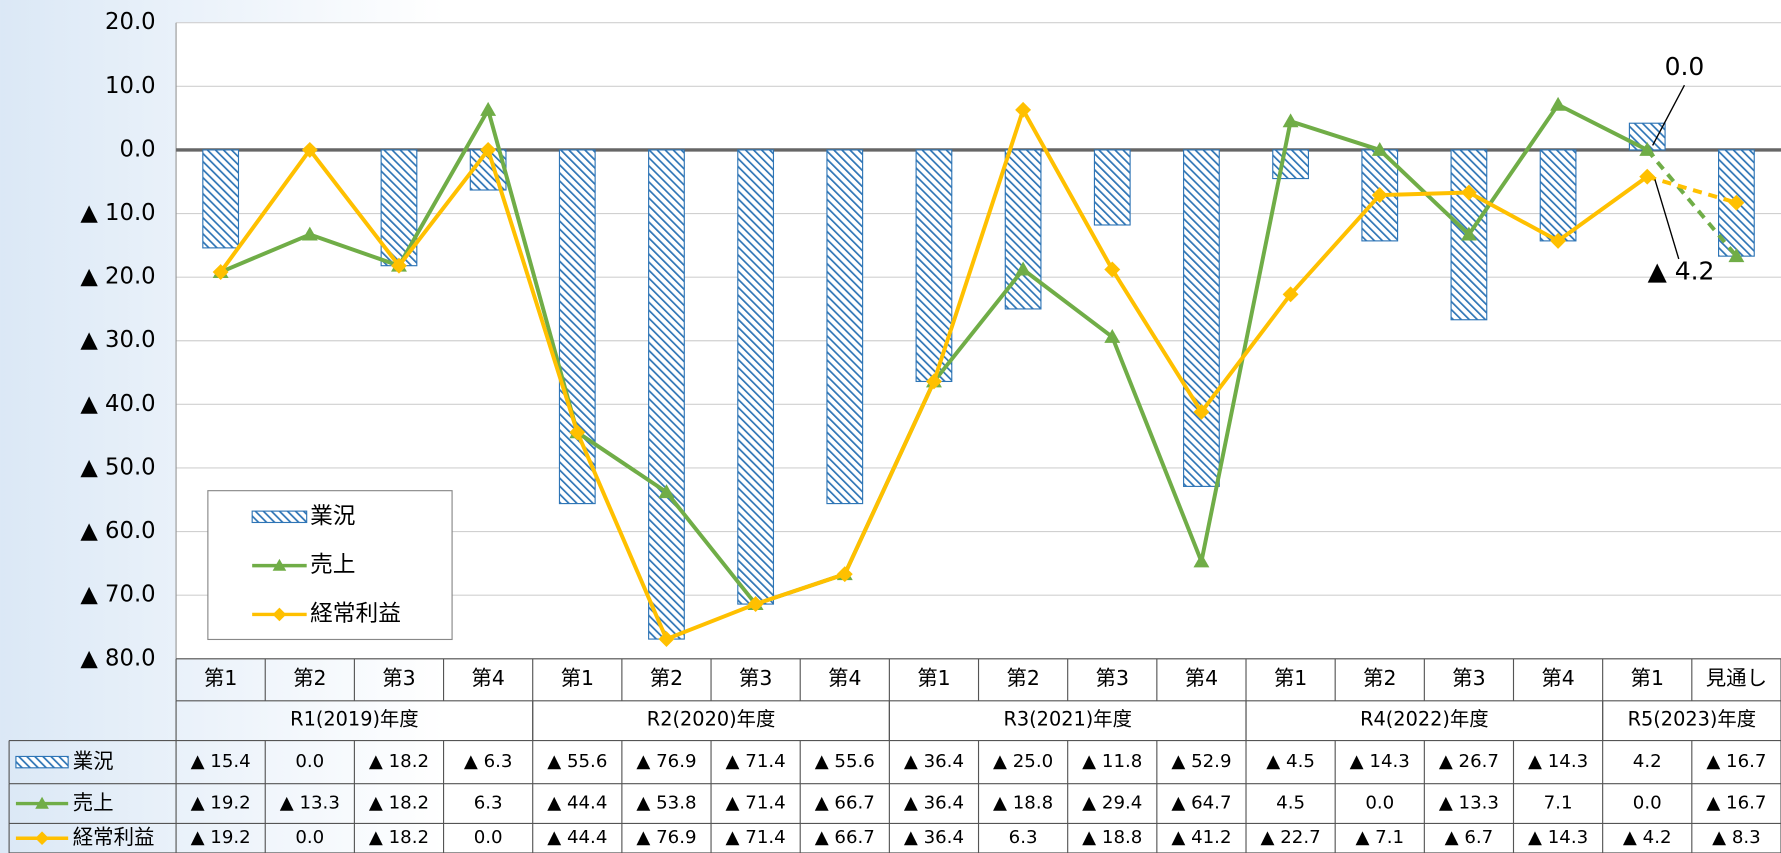  Describe the element at coordinates (93, 761) in the screenshot. I see `row-label: 業況` at that location.